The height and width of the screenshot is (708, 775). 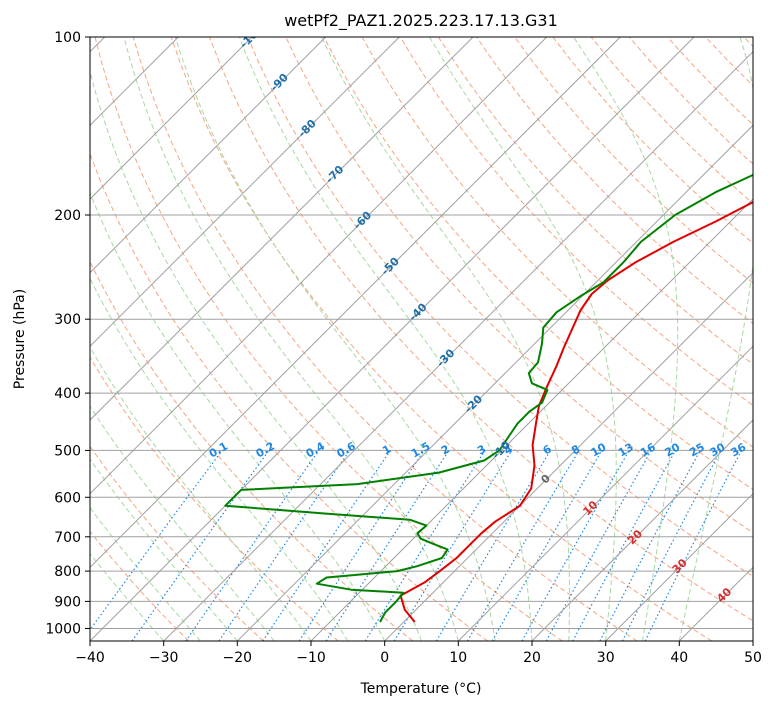 I want to click on y-tick-label: 100, so click(x=67, y=38).